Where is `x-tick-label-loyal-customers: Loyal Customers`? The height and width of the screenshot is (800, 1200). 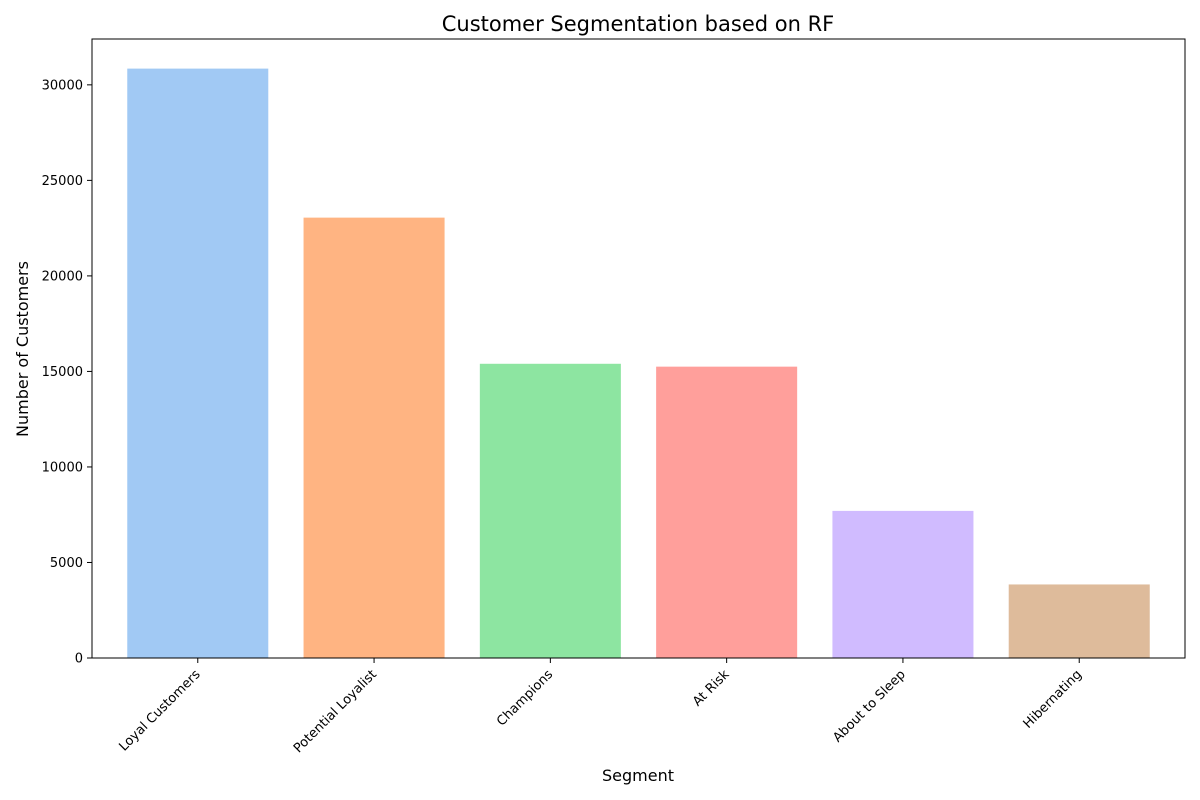
x-tick-label-loyal-customers: Loyal Customers is located at coordinates (159, 710).